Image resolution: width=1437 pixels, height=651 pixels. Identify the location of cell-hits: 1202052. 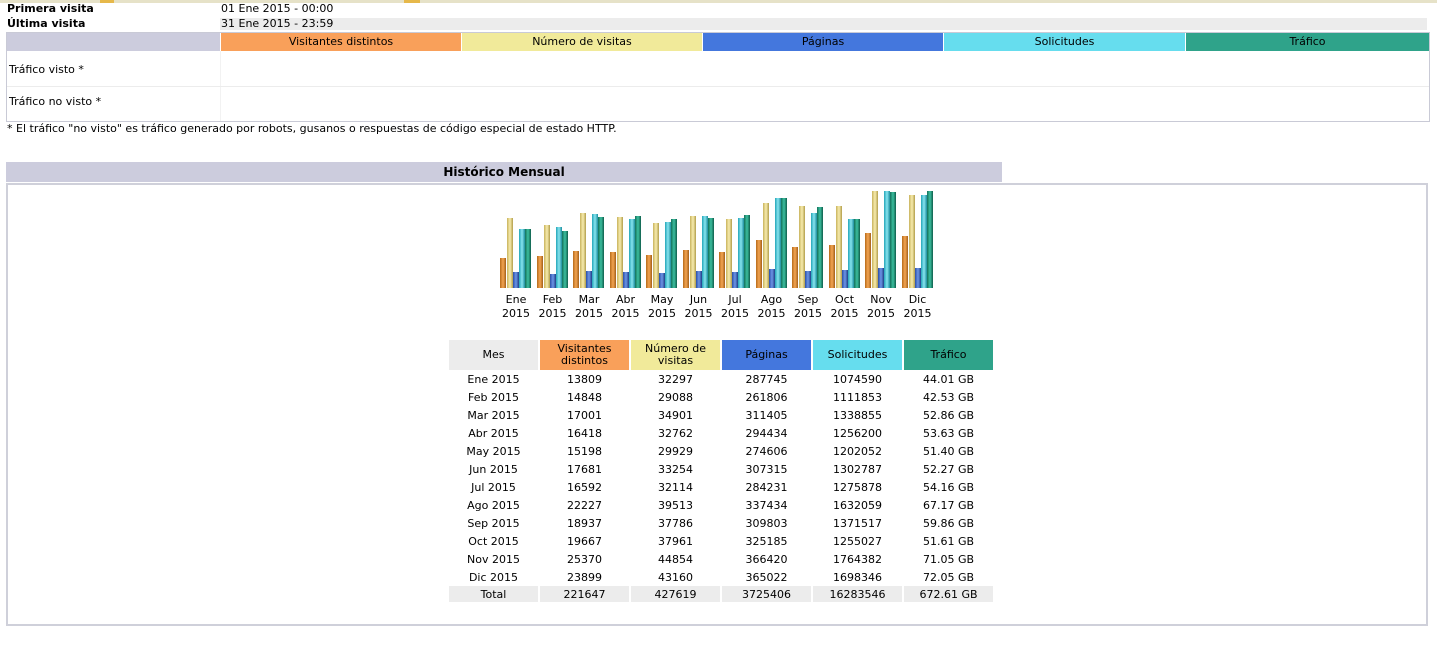
(857, 451).